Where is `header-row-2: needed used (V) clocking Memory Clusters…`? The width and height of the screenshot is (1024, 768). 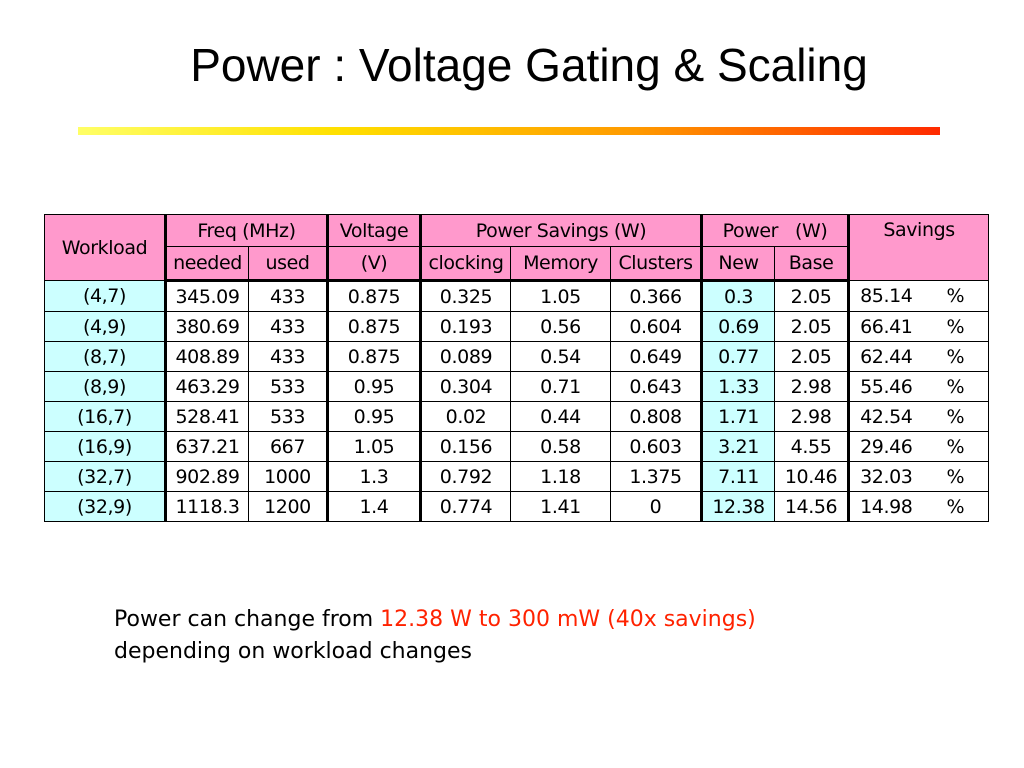
header-row-2: needed used (V) clocking Memory Clusters… is located at coordinates (517, 264).